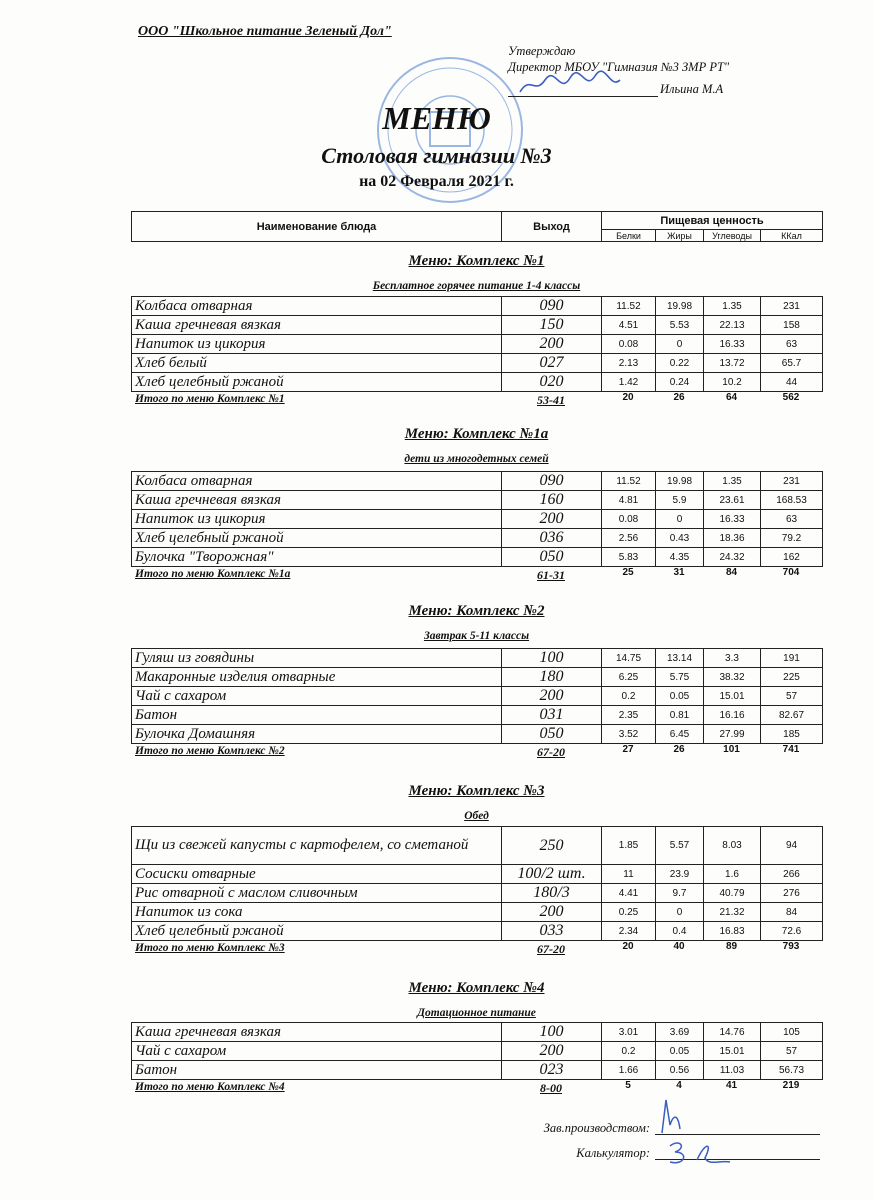 Image resolution: width=873 pixels, height=1200 pixels. What do you see at coordinates (551, 500) in the screenshot?
I see `dish-output: 160` at bounding box center [551, 500].